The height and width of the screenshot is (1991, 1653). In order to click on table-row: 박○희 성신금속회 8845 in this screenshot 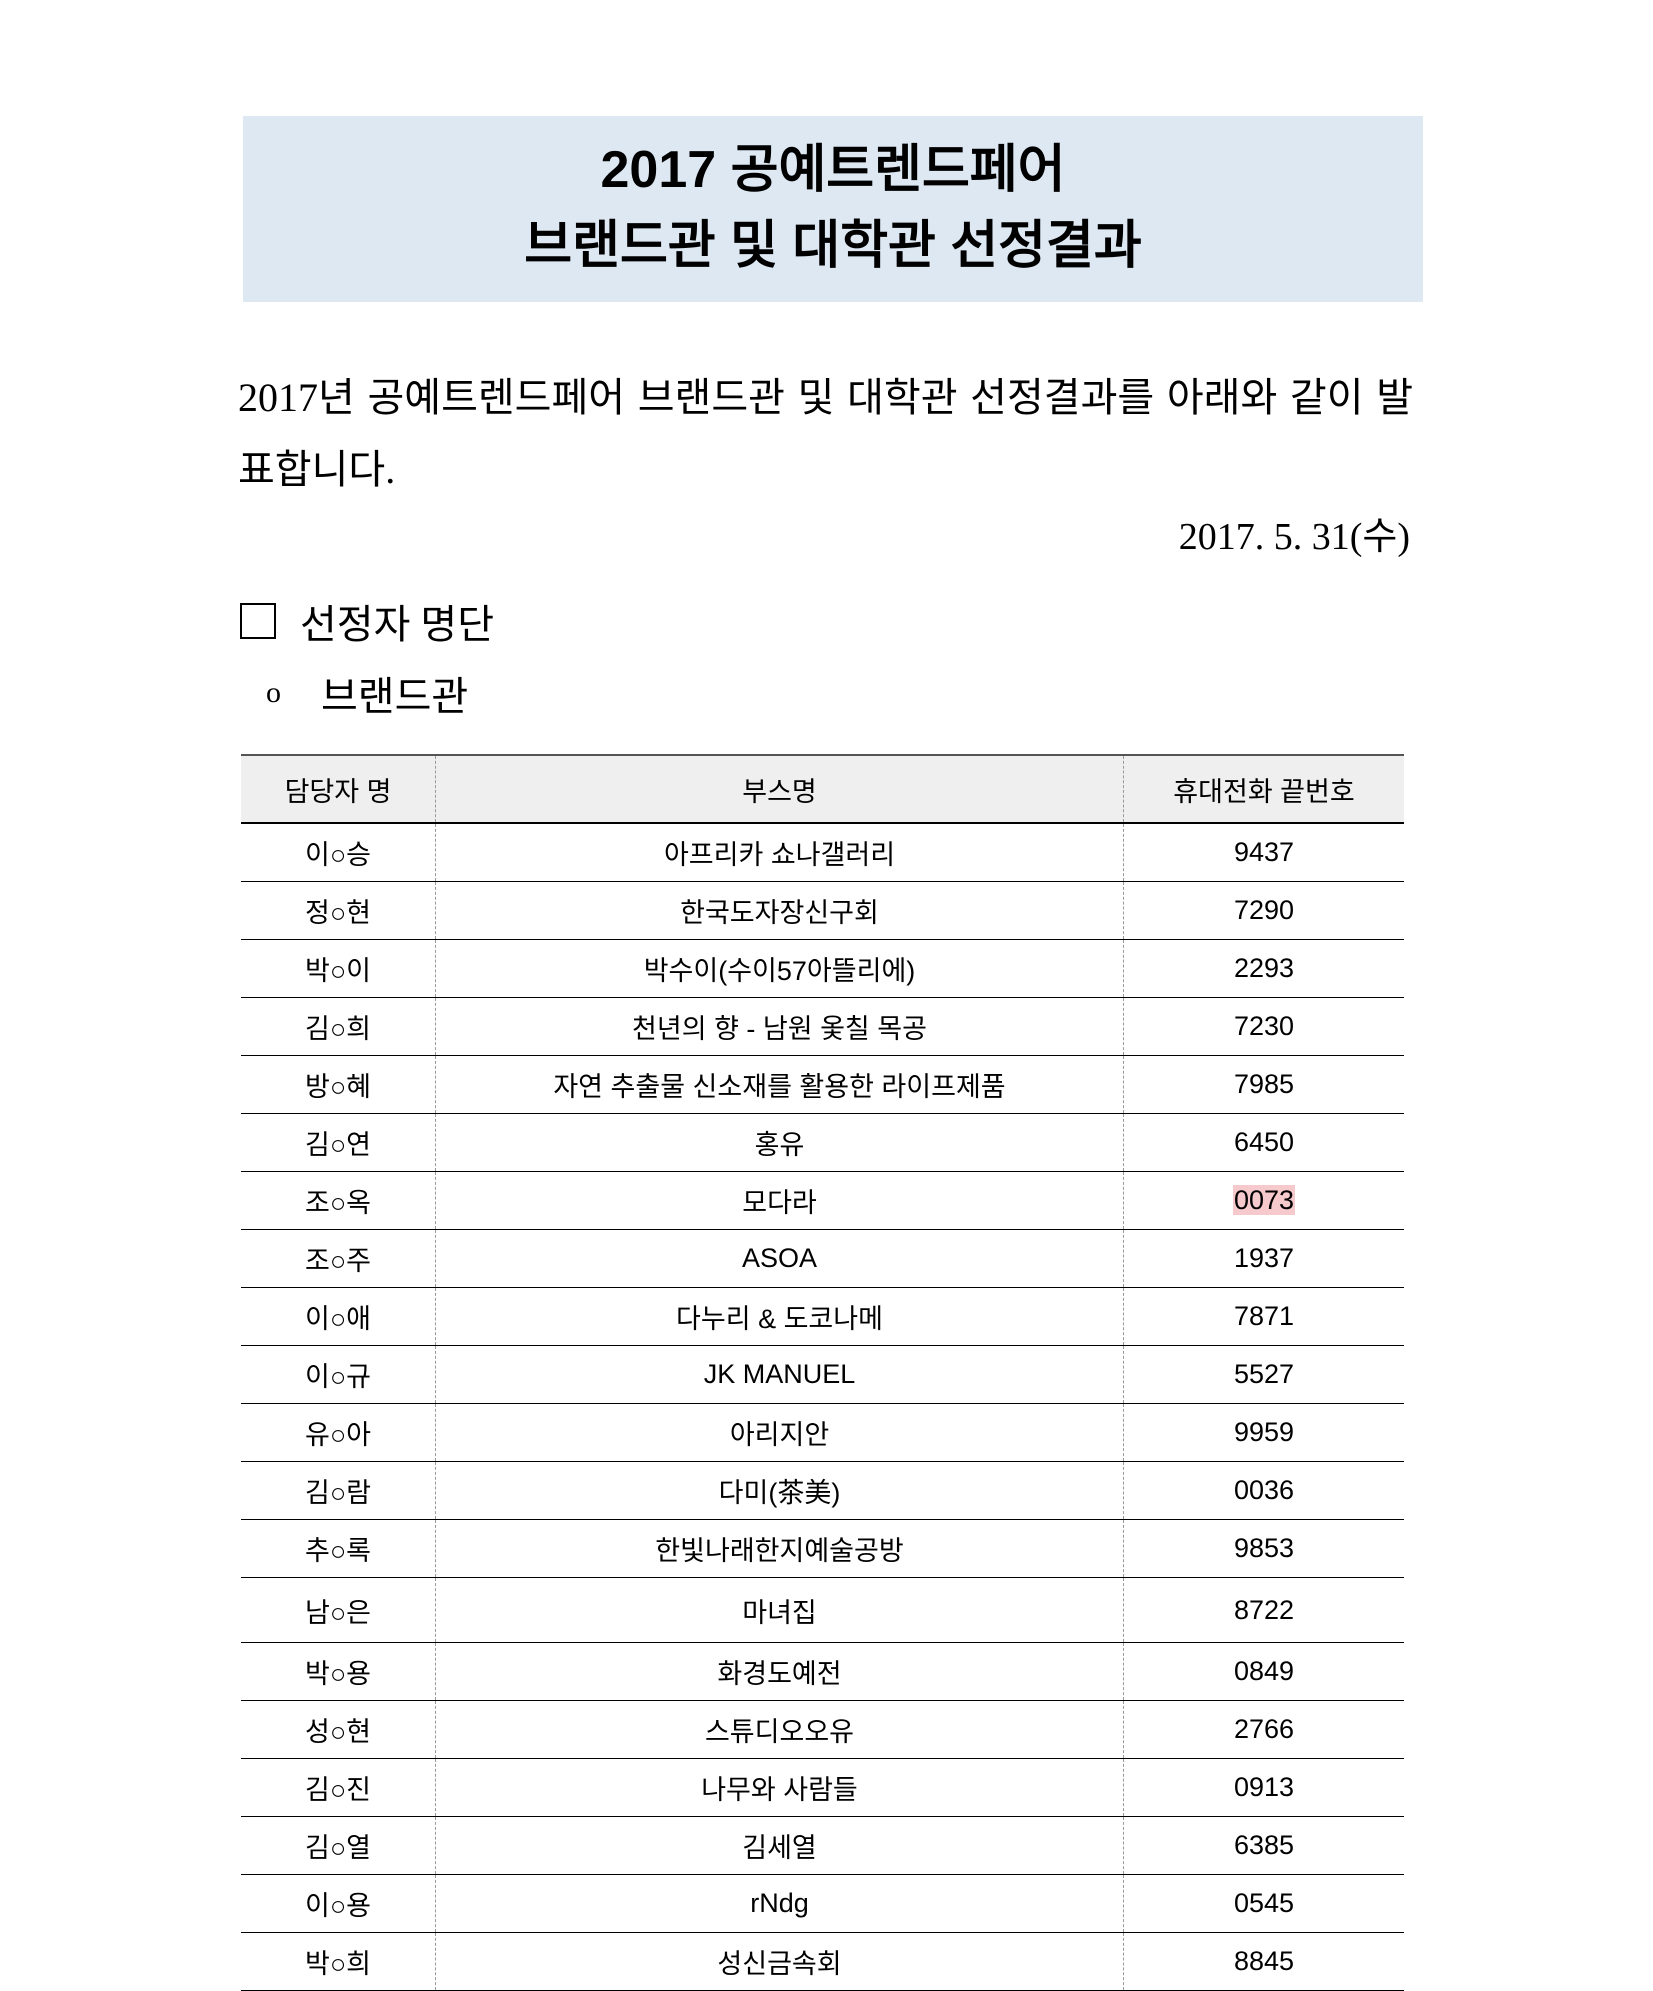, I will do `click(822, 1961)`.